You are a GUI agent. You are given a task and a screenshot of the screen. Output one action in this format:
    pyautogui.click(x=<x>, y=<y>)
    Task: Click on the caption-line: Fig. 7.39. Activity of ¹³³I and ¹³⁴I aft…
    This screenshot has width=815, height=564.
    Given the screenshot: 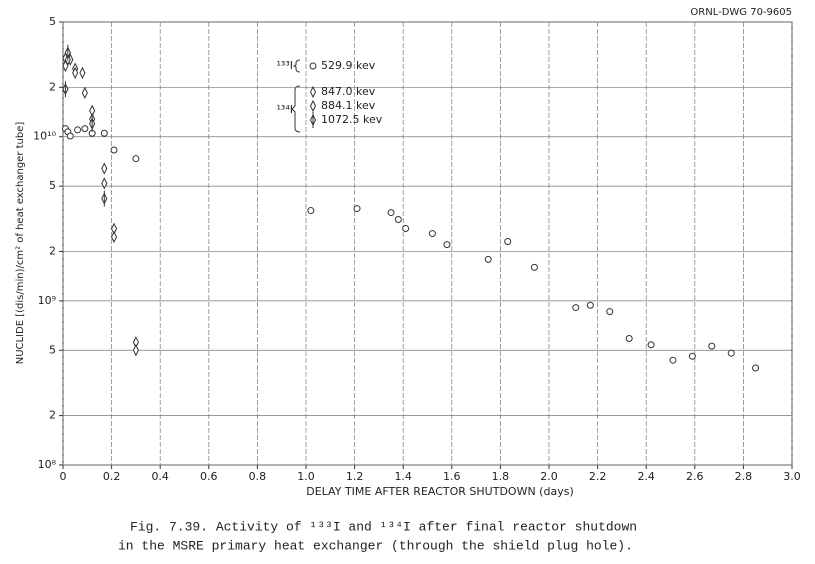 What is the action you would take?
    pyautogui.click(x=383, y=526)
    